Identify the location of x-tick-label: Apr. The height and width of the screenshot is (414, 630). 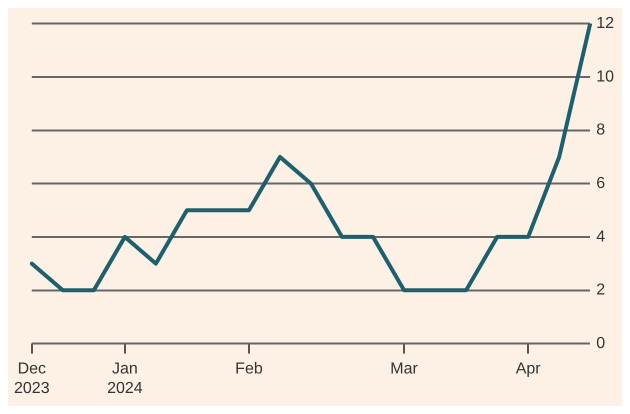
(529, 369).